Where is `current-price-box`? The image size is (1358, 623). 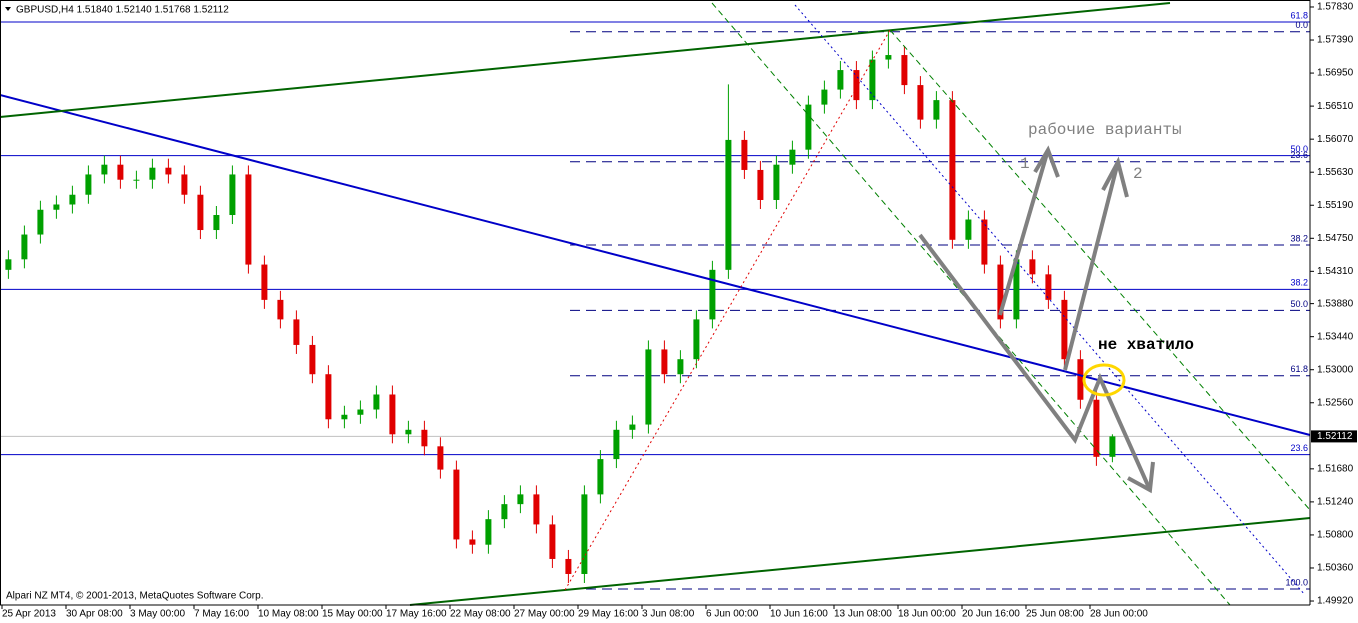
current-price-box is located at coordinates (1334, 436).